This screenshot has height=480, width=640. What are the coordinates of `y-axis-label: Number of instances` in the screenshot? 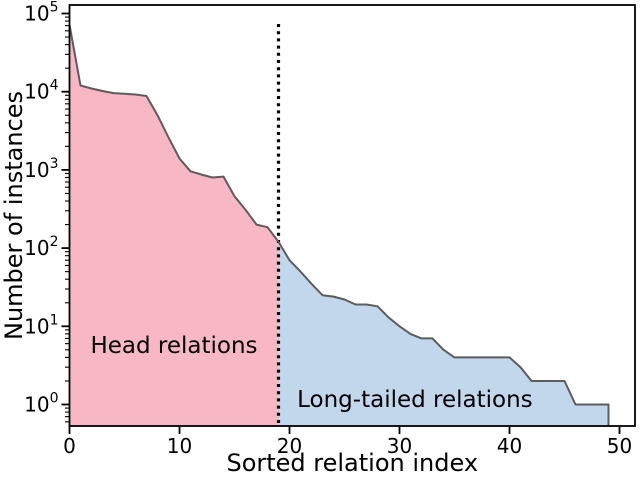 It's located at (14, 215).